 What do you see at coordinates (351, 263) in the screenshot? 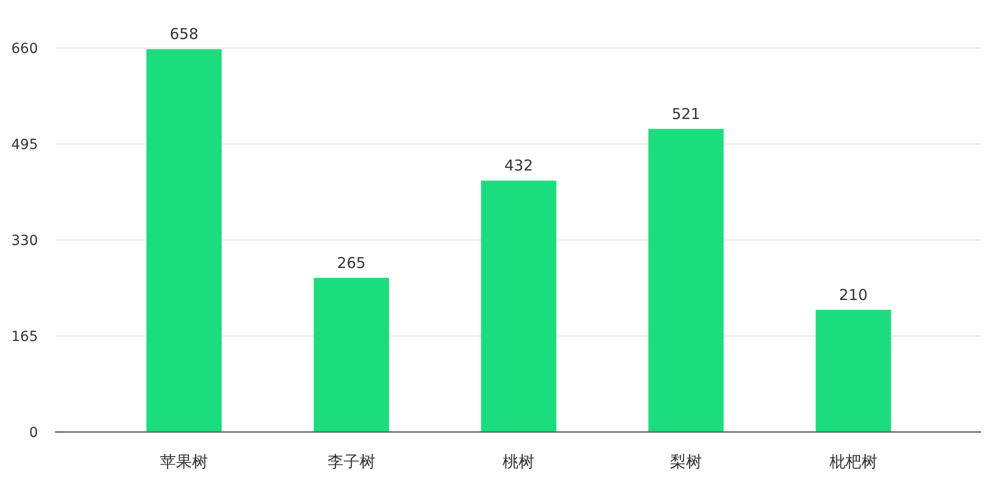
I see `data-label: 265` at bounding box center [351, 263].